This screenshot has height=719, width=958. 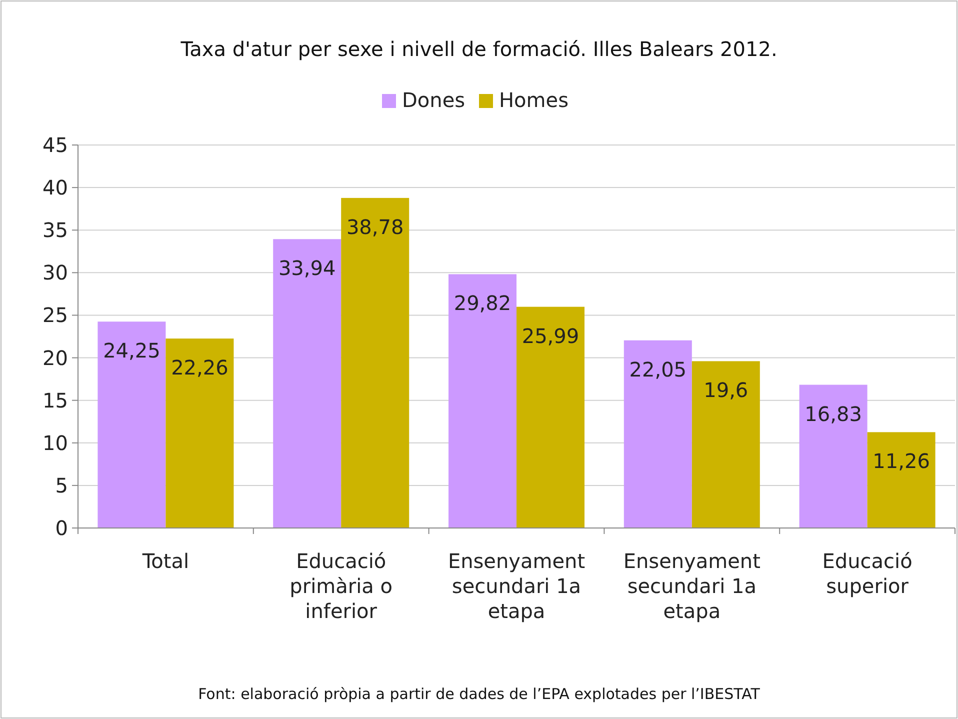 I want to click on x-tick-label: Total, so click(x=165, y=561).